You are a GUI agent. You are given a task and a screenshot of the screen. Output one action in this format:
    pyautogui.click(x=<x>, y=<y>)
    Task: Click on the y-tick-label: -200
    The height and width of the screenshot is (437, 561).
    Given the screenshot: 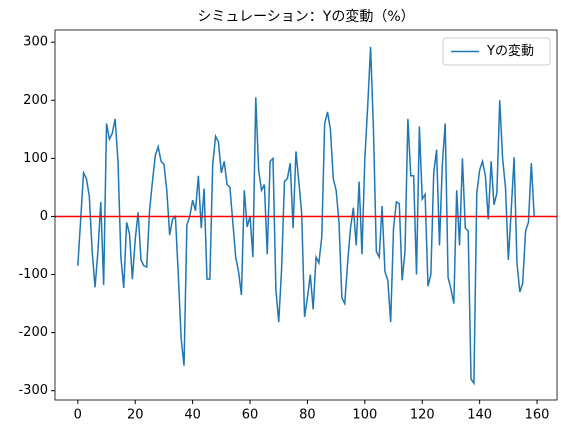 What is the action you would take?
    pyautogui.click(x=33, y=332)
    